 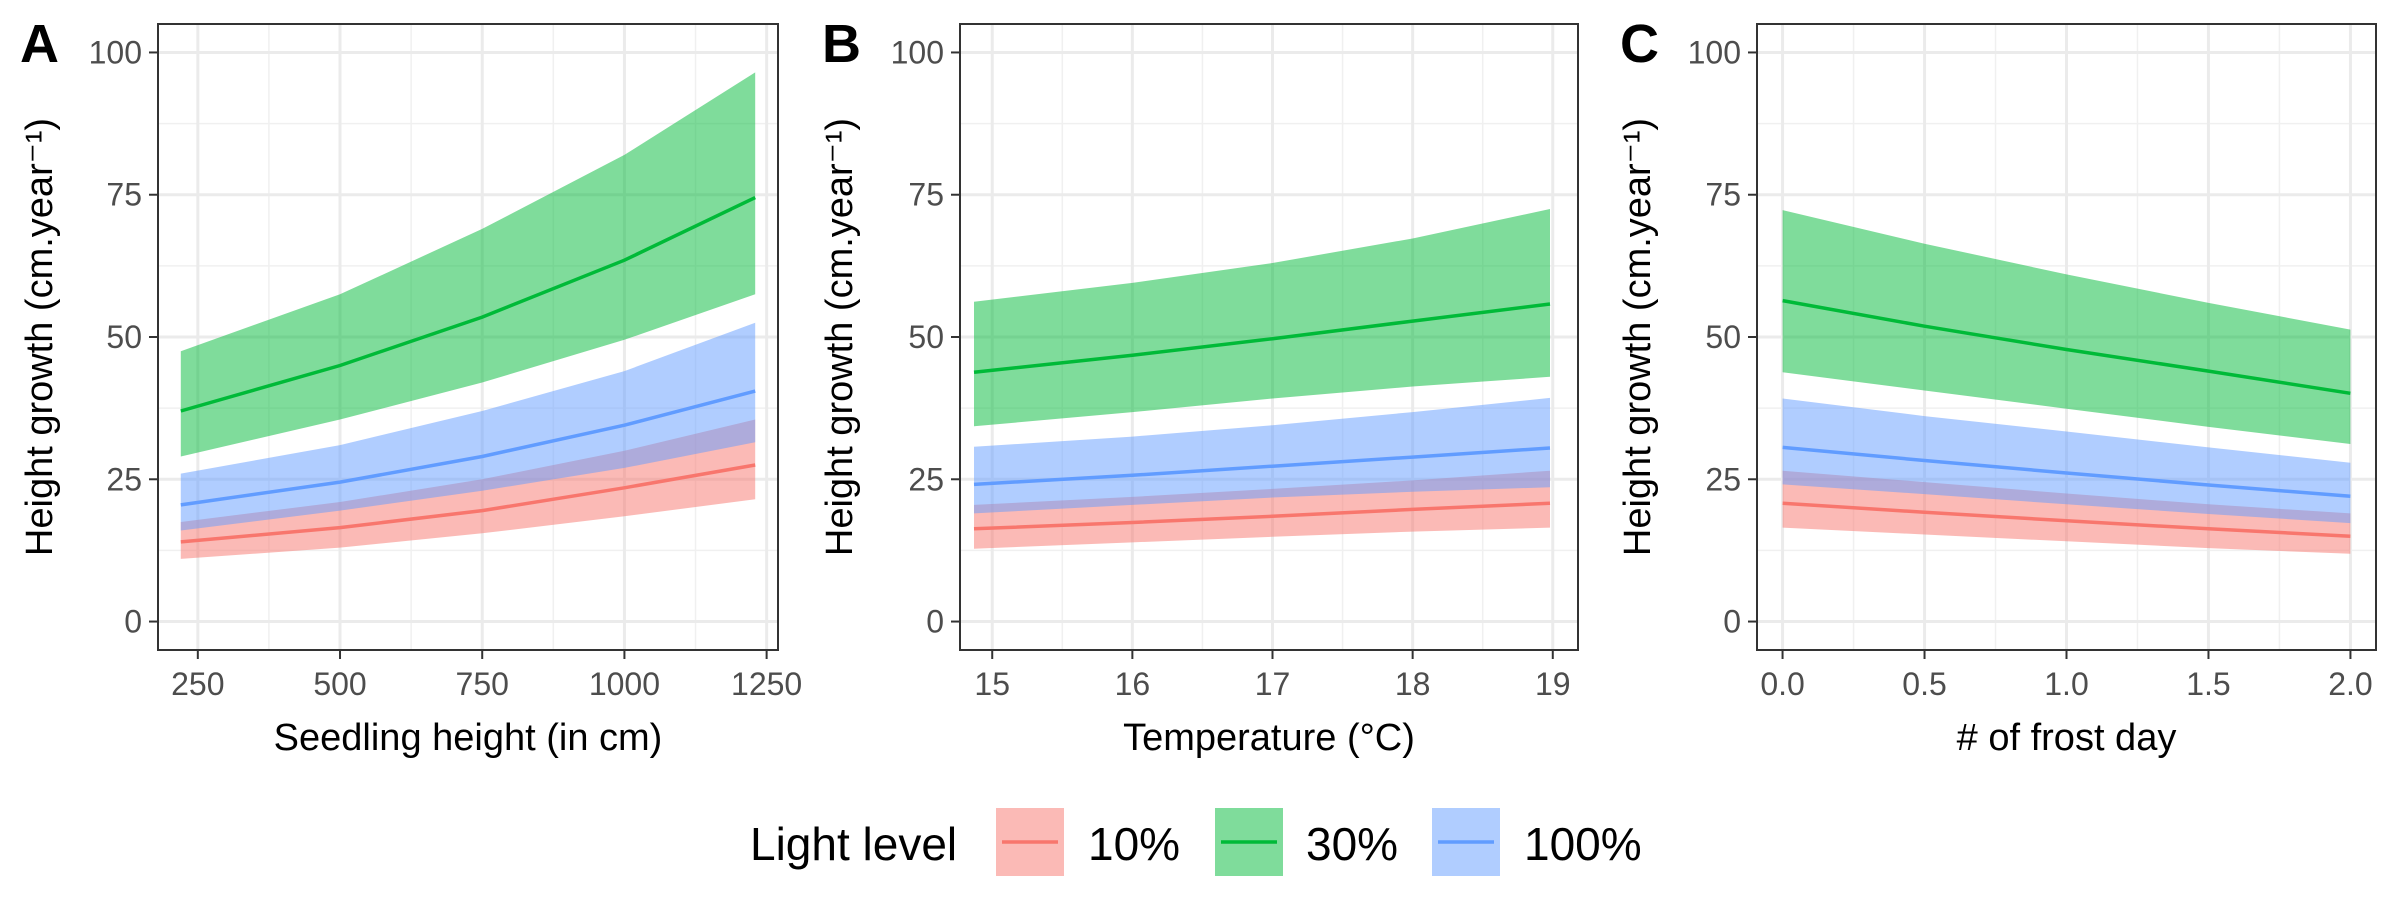 I want to click on x-tick-label: 19, so click(x=1553, y=684).